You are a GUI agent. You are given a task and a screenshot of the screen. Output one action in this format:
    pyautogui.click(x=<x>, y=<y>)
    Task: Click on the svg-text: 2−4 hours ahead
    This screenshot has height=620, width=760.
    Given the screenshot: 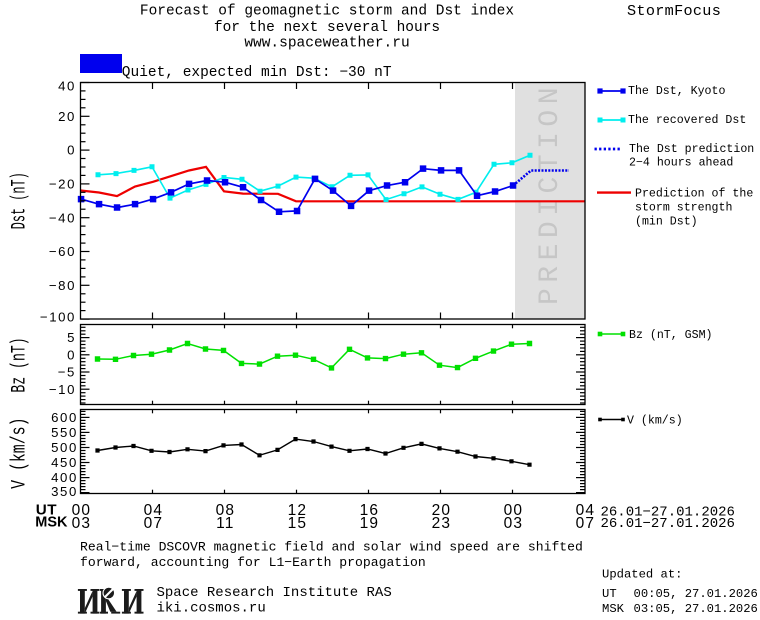 What is the action you would take?
    pyautogui.click(x=681, y=162)
    